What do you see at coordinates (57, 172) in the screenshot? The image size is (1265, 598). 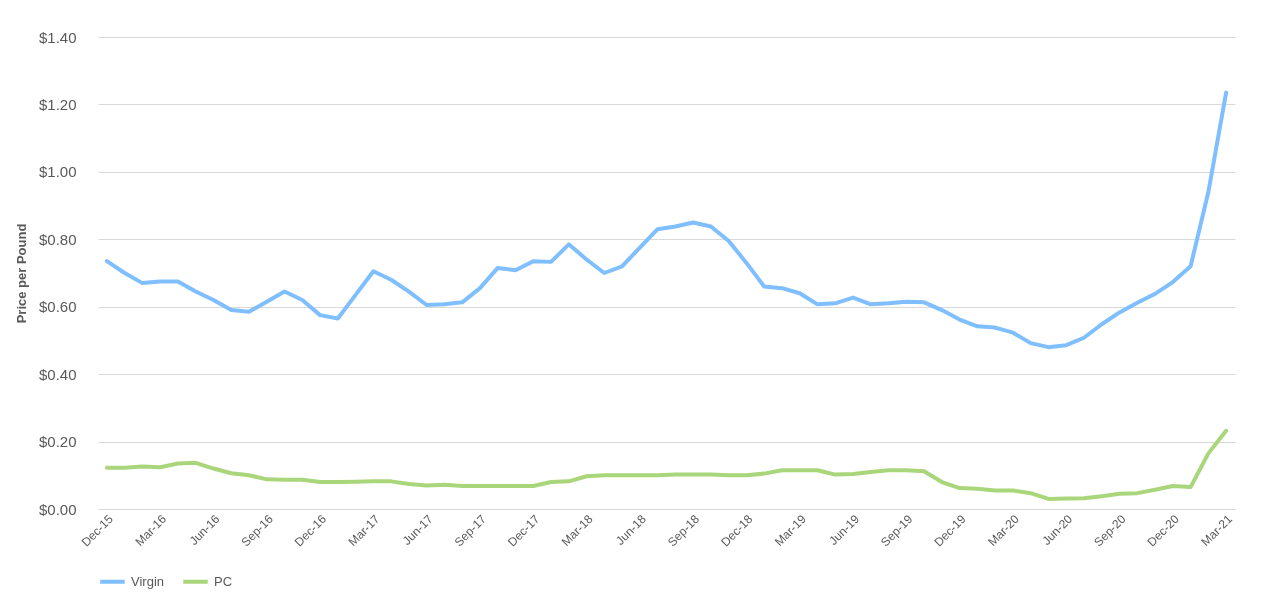 I see `y-tick-label: $1.00` at bounding box center [57, 172].